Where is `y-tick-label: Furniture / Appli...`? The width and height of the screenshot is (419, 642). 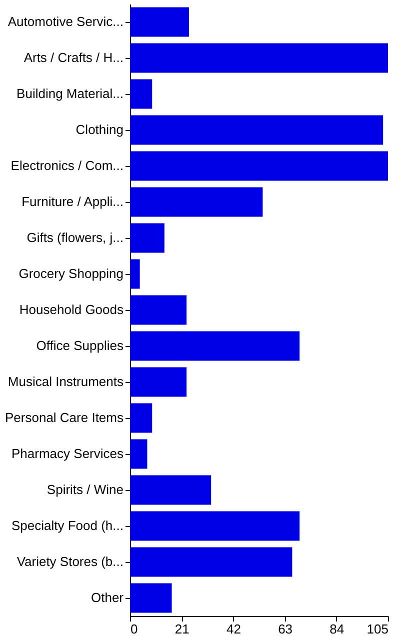
y-tick-label: Furniture / Appli... is located at coordinates (73, 201).